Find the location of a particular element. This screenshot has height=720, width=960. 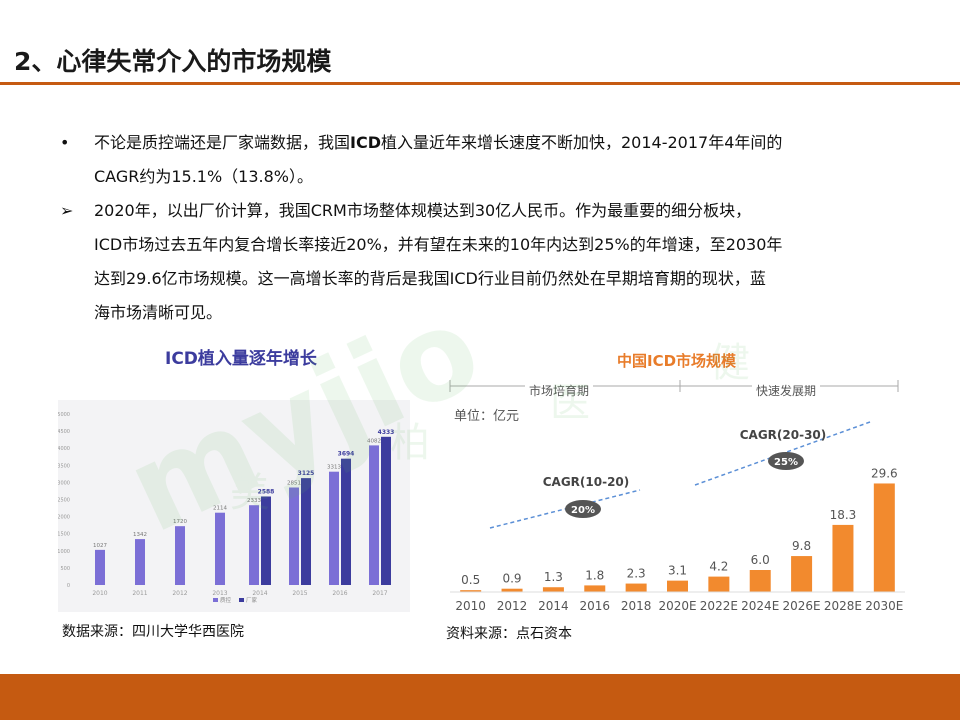

right-x-tick: 2010 is located at coordinates (470, 606).